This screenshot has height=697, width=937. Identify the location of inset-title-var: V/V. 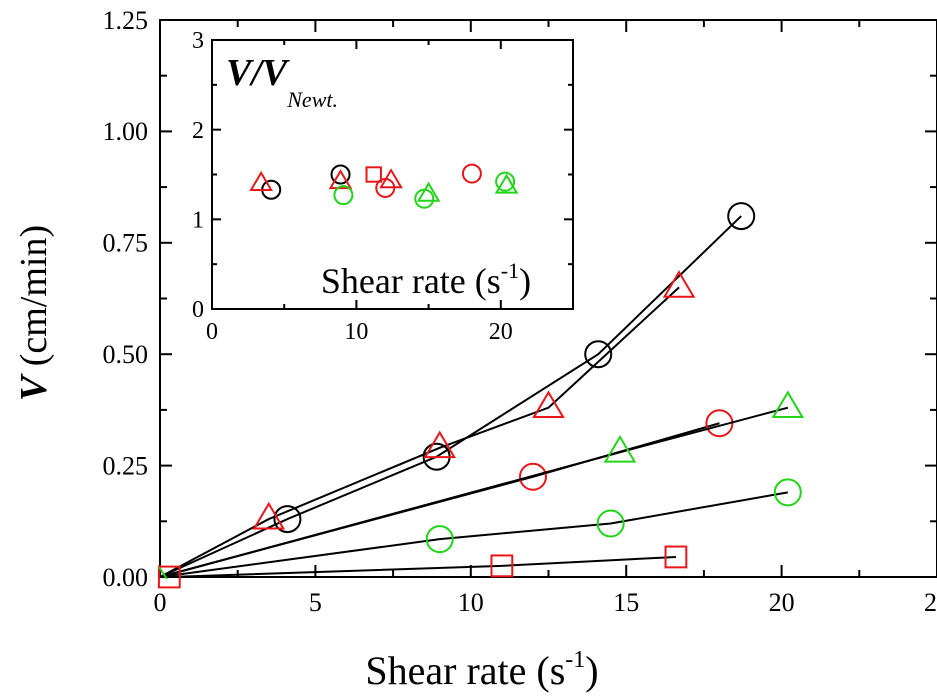
(258, 73).